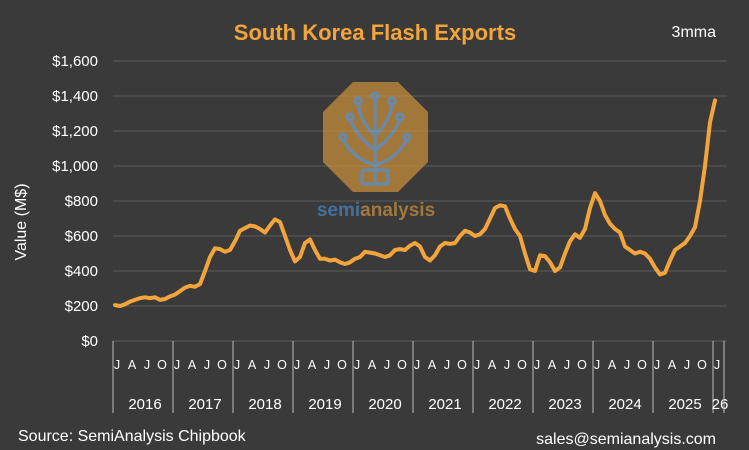 The width and height of the screenshot is (749, 450). Describe the element at coordinates (444, 404) in the screenshot. I see `x-year-label: 2021` at that location.